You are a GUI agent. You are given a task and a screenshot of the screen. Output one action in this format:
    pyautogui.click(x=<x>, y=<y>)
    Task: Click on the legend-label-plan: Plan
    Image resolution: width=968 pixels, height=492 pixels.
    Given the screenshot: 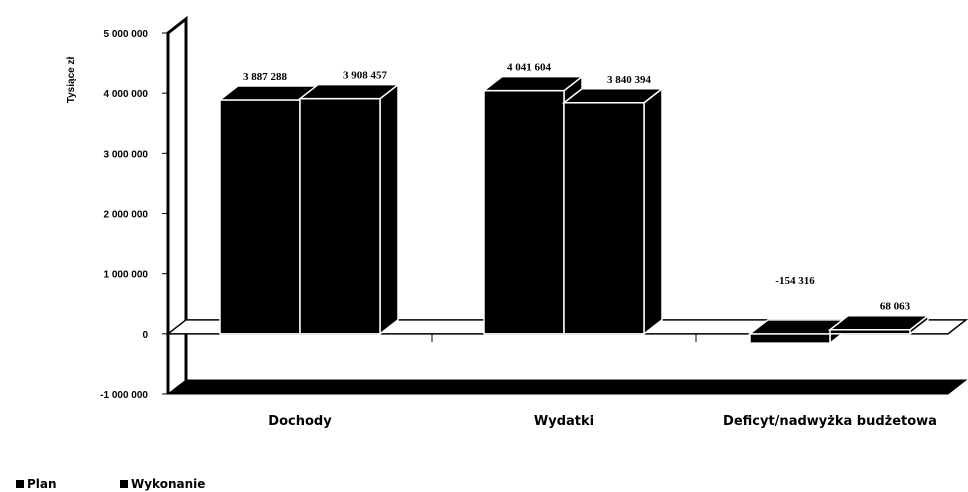 What is the action you would take?
    pyautogui.click(x=42, y=484)
    